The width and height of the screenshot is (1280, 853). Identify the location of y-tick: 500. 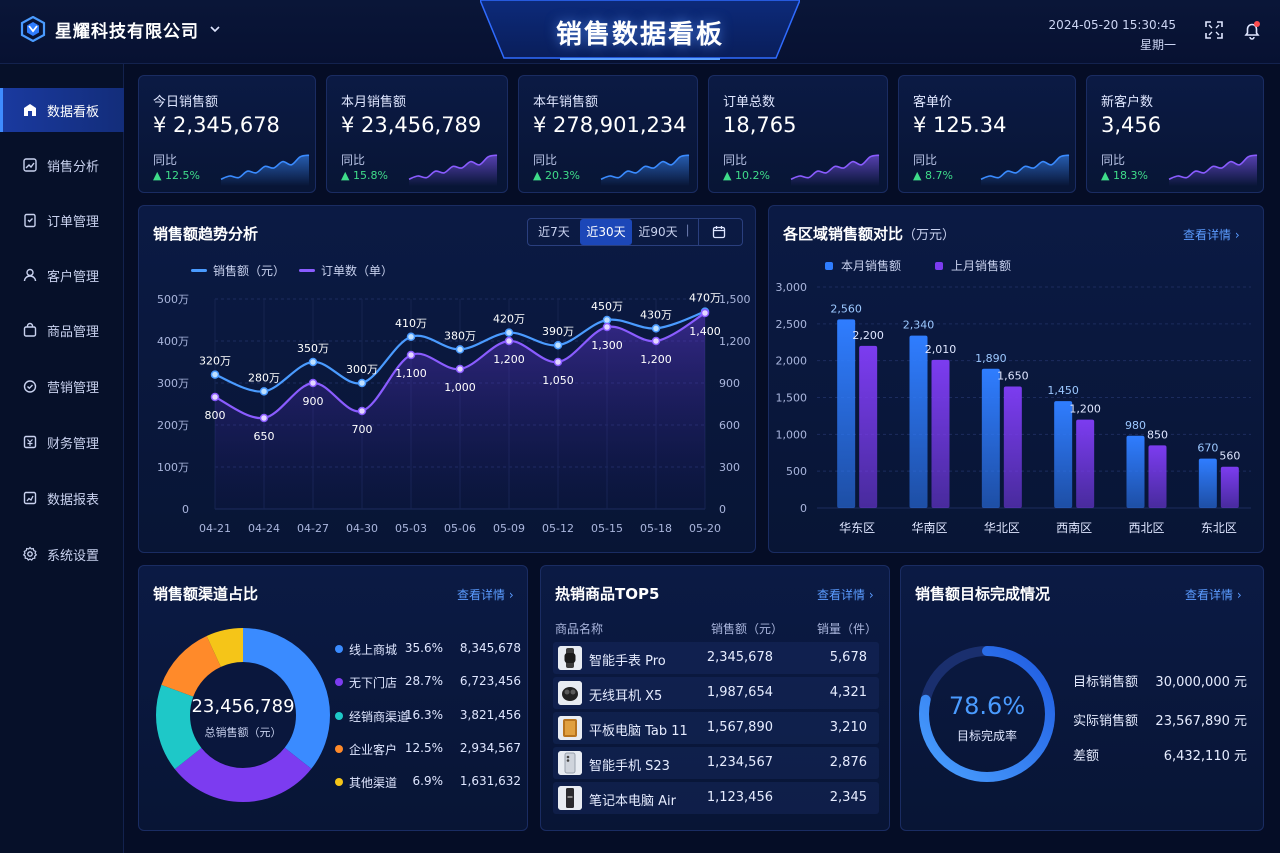
(796, 471).